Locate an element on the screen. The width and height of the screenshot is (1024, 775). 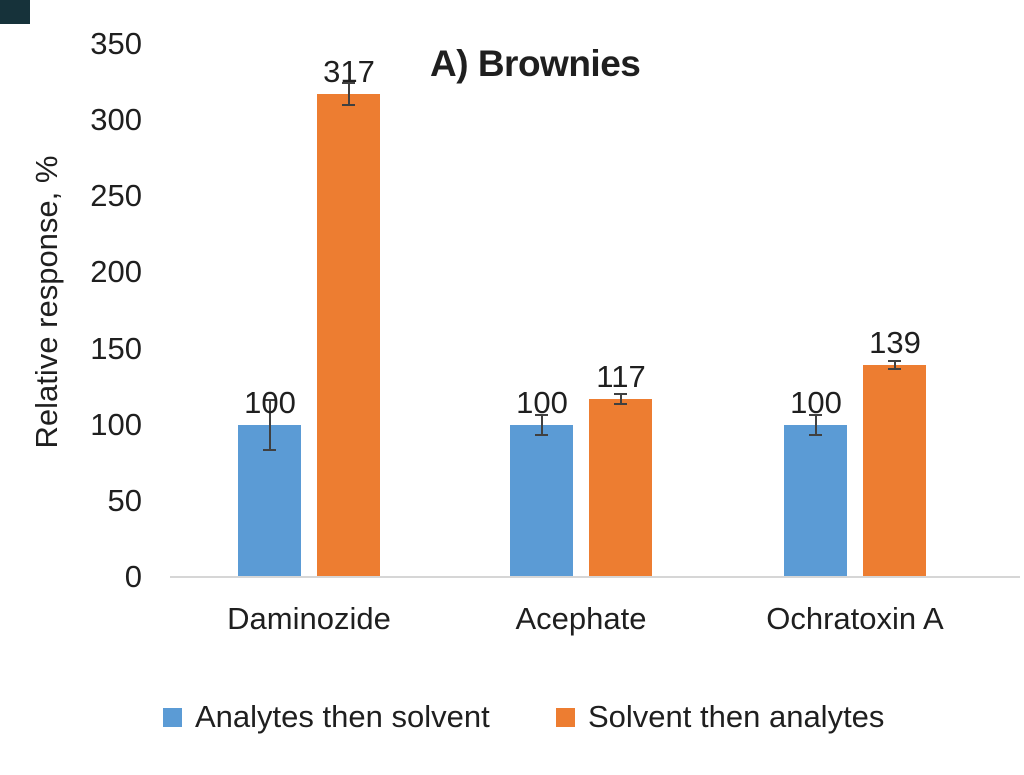
bar-solvent-then-analytes-acephate is located at coordinates (620, 488).